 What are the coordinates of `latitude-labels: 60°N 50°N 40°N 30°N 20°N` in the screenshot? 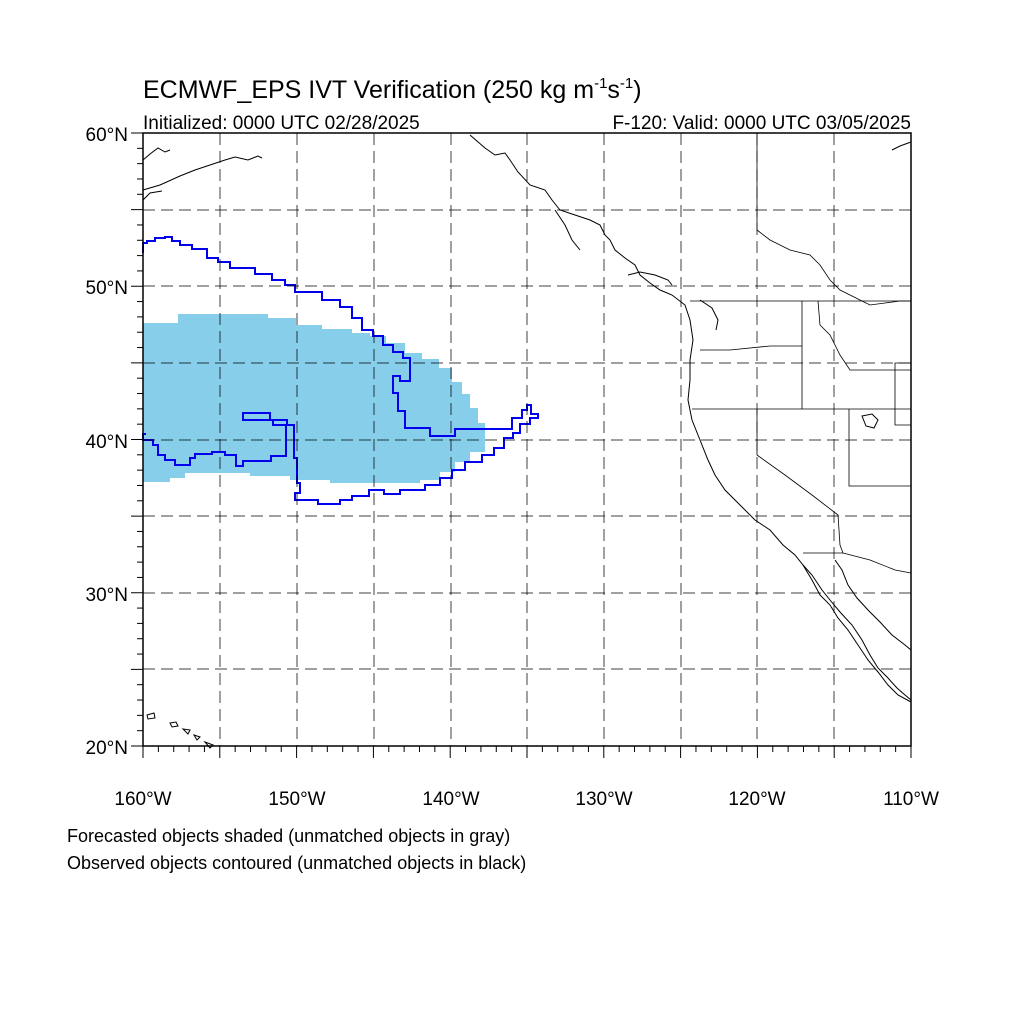 It's located at (107, 442).